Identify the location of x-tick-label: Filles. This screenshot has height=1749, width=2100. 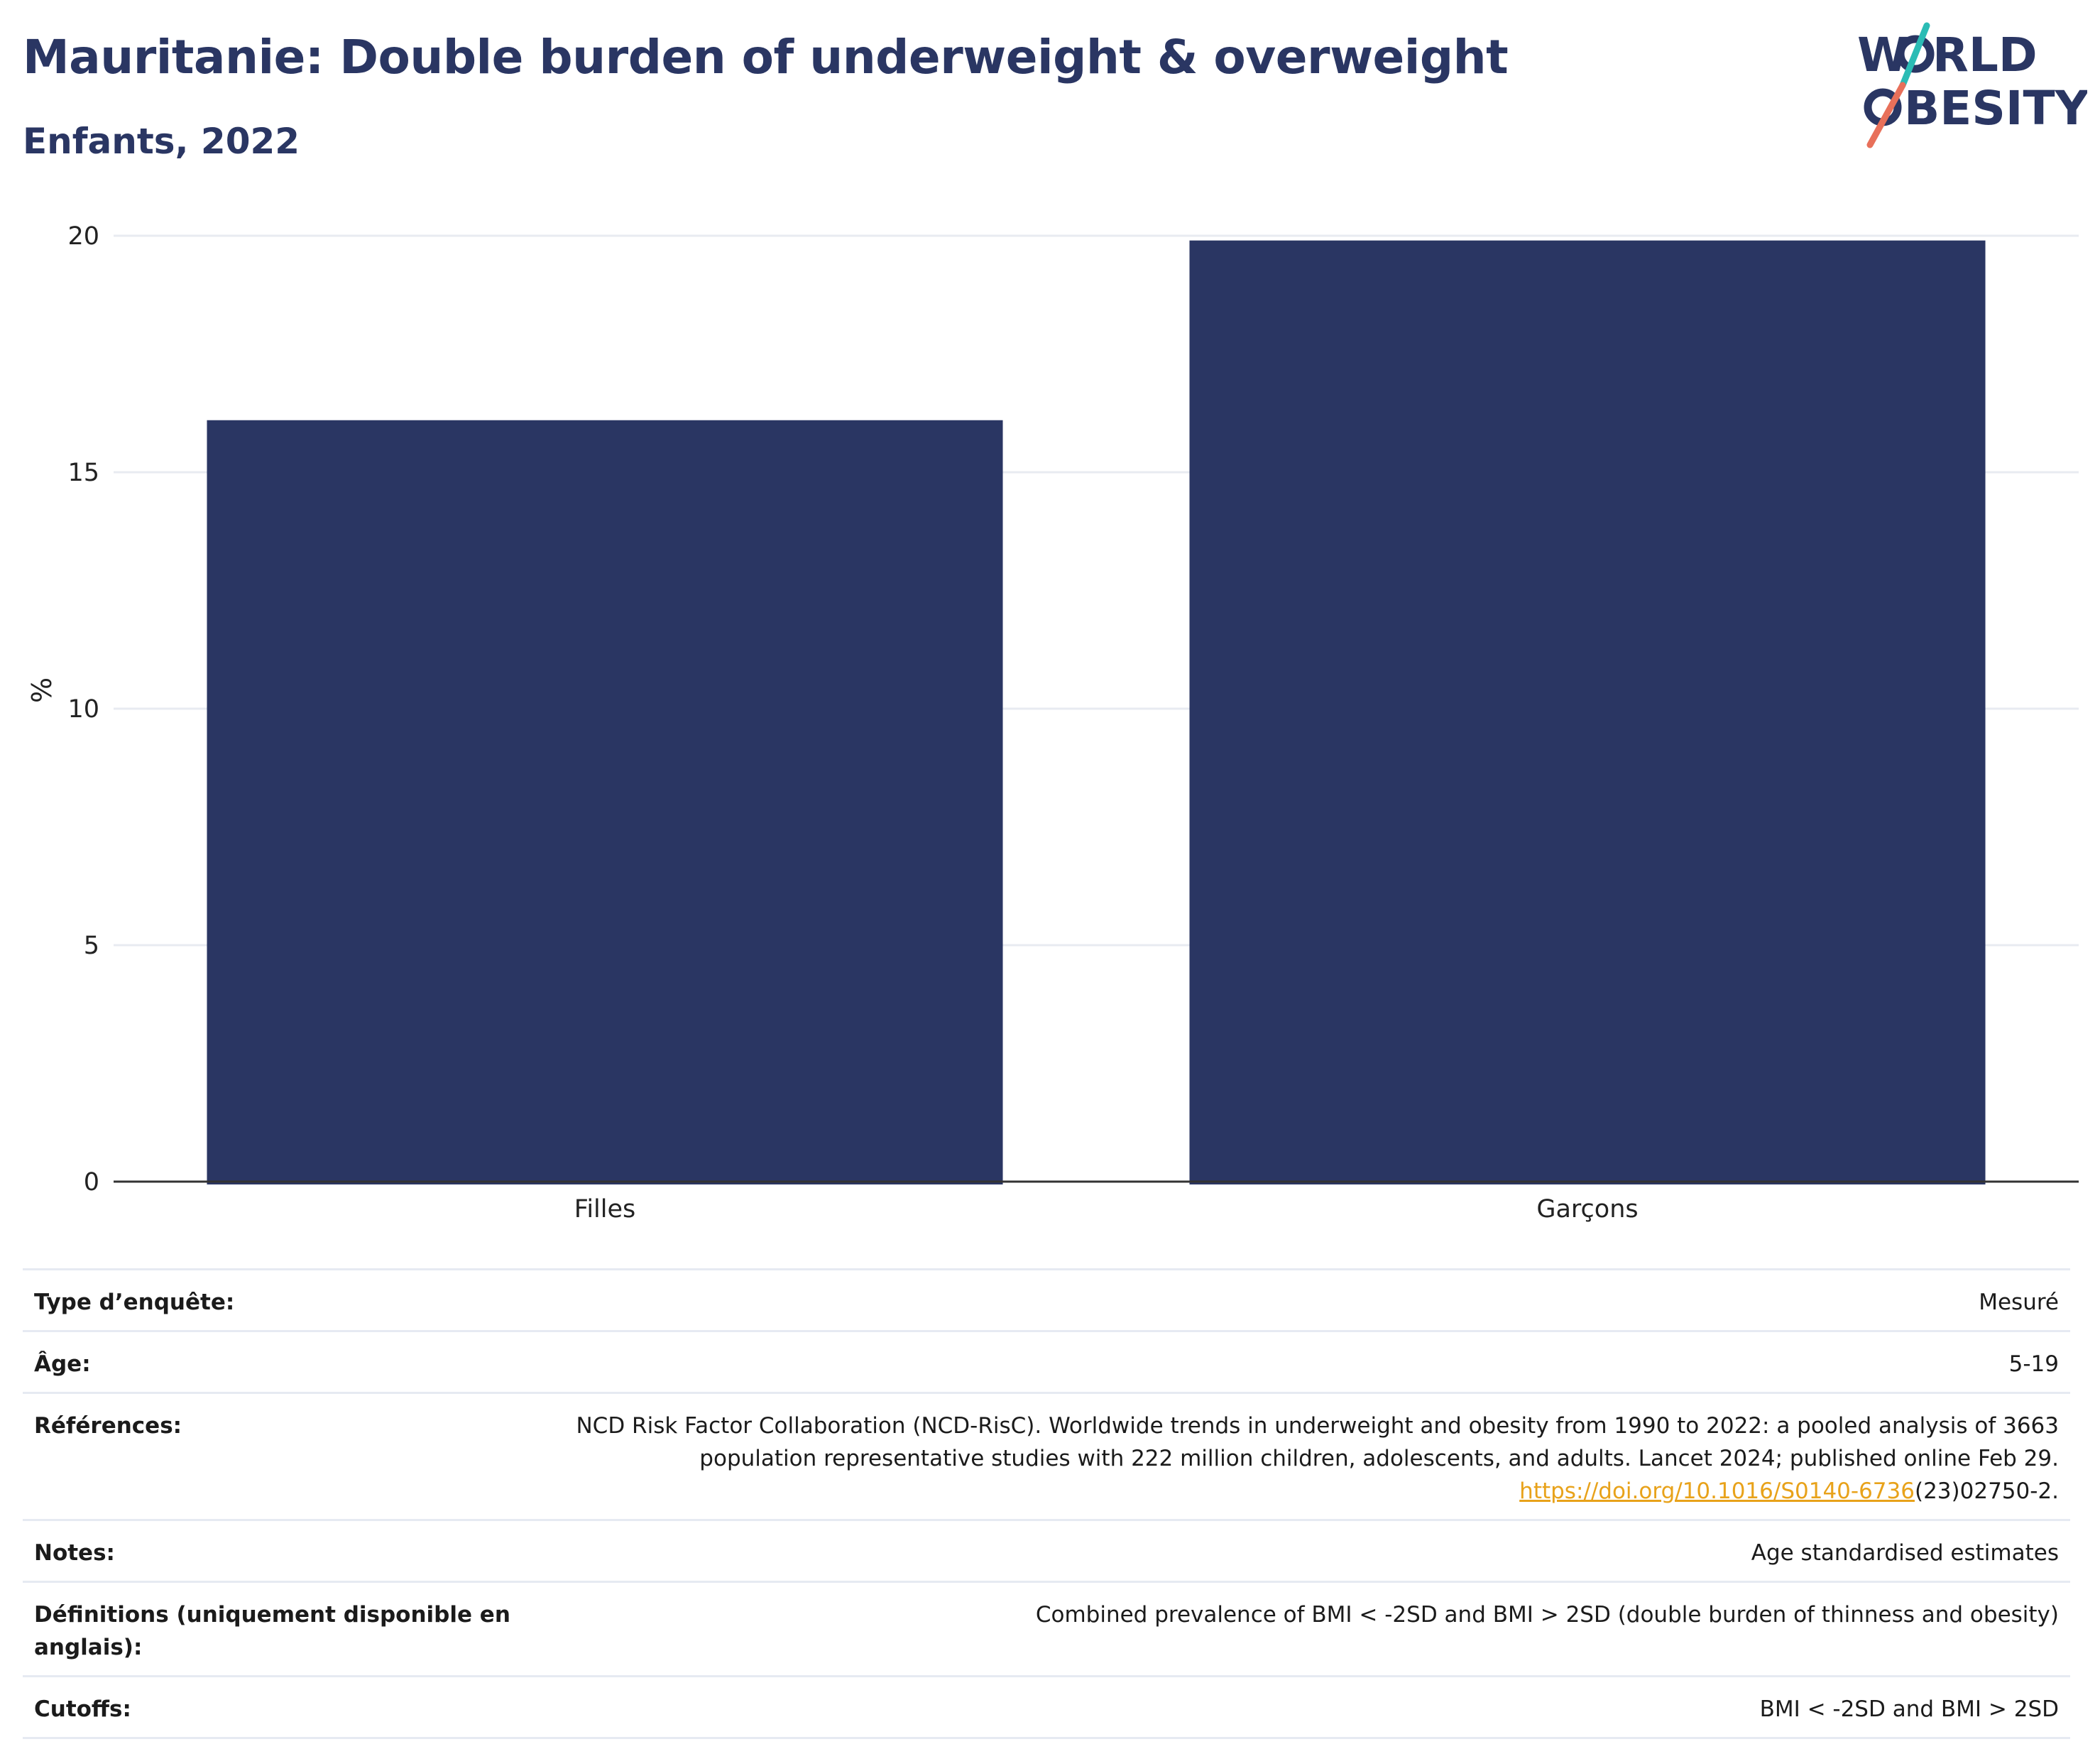
(605, 1209).